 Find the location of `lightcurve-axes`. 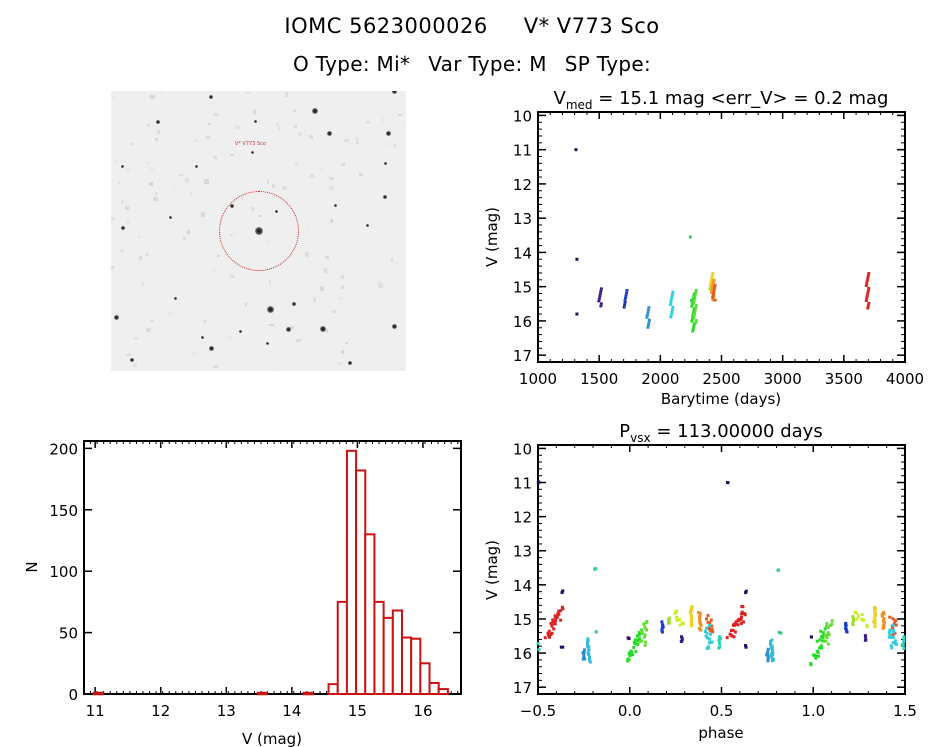

lightcurve-axes is located at coordinates (721, 237).